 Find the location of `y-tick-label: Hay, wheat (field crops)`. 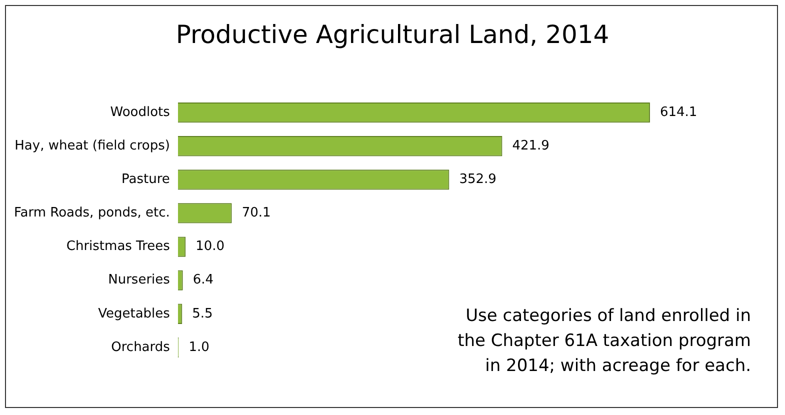

y-tick-label: Hay, wheat (field crops) is located at coordinates (92, 146).